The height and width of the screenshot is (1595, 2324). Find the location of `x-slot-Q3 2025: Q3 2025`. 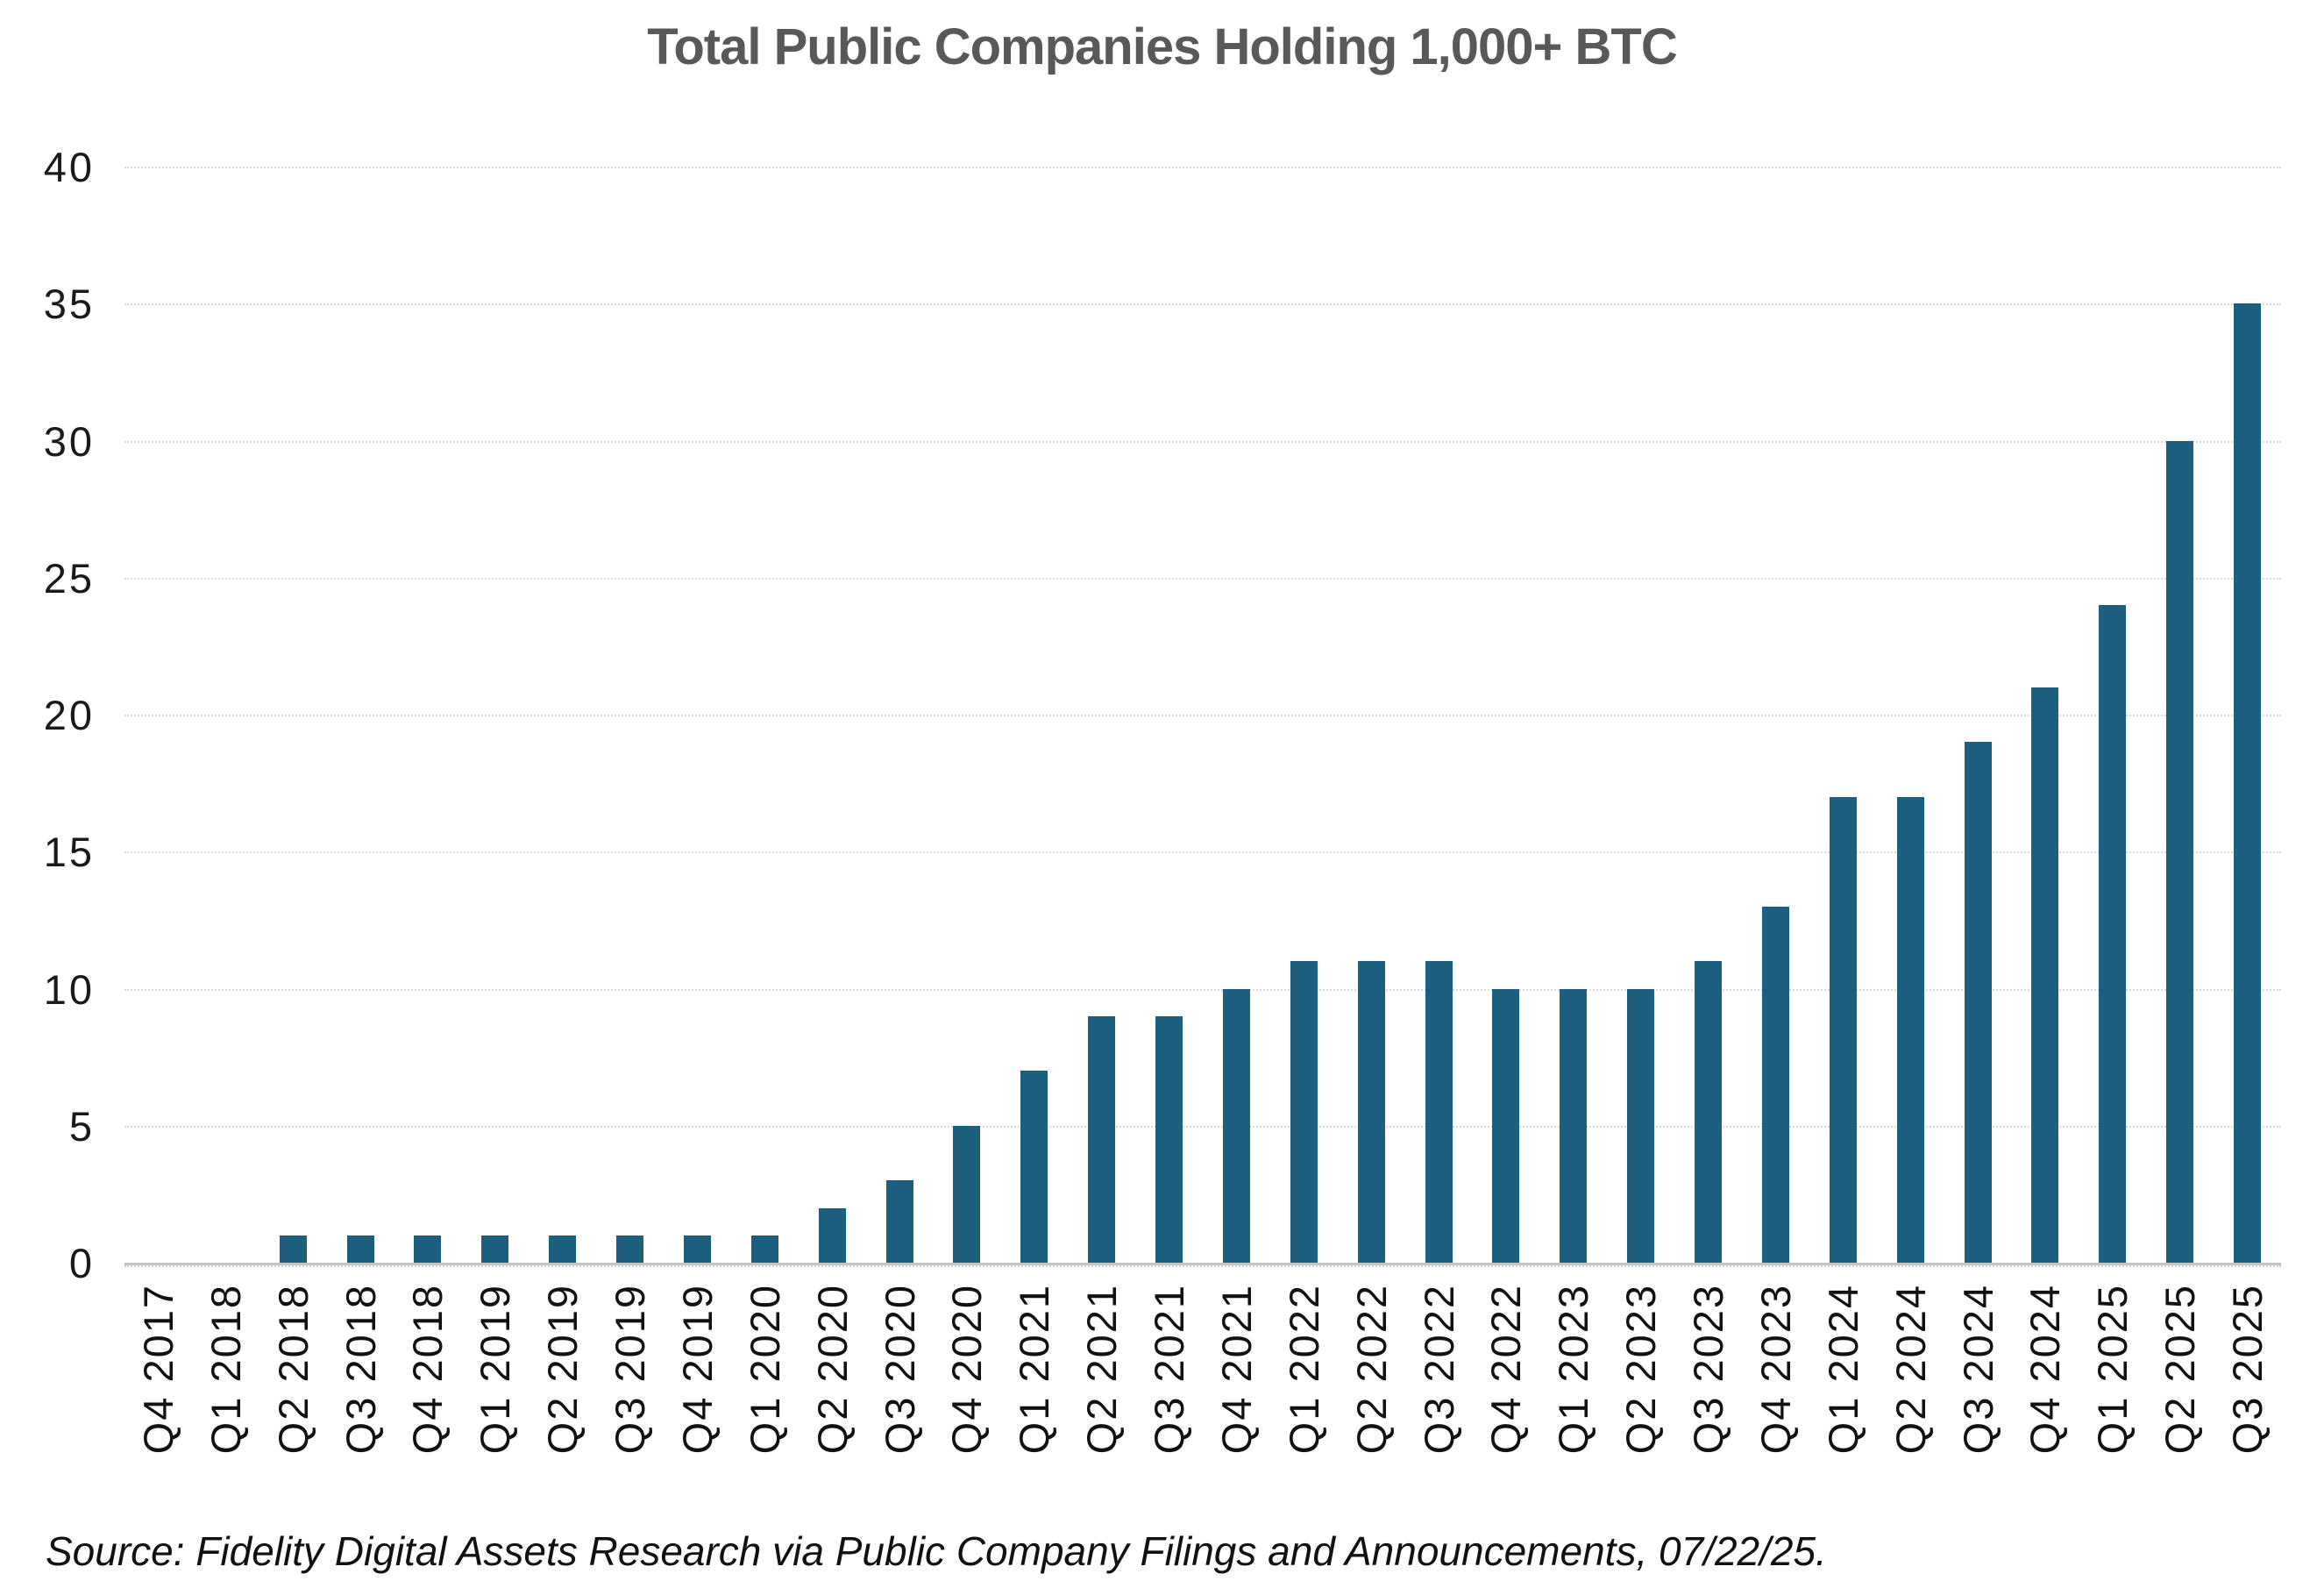

x-slot-Q3 2025: Q3 2025 is located at coordinates (2247, 1395).